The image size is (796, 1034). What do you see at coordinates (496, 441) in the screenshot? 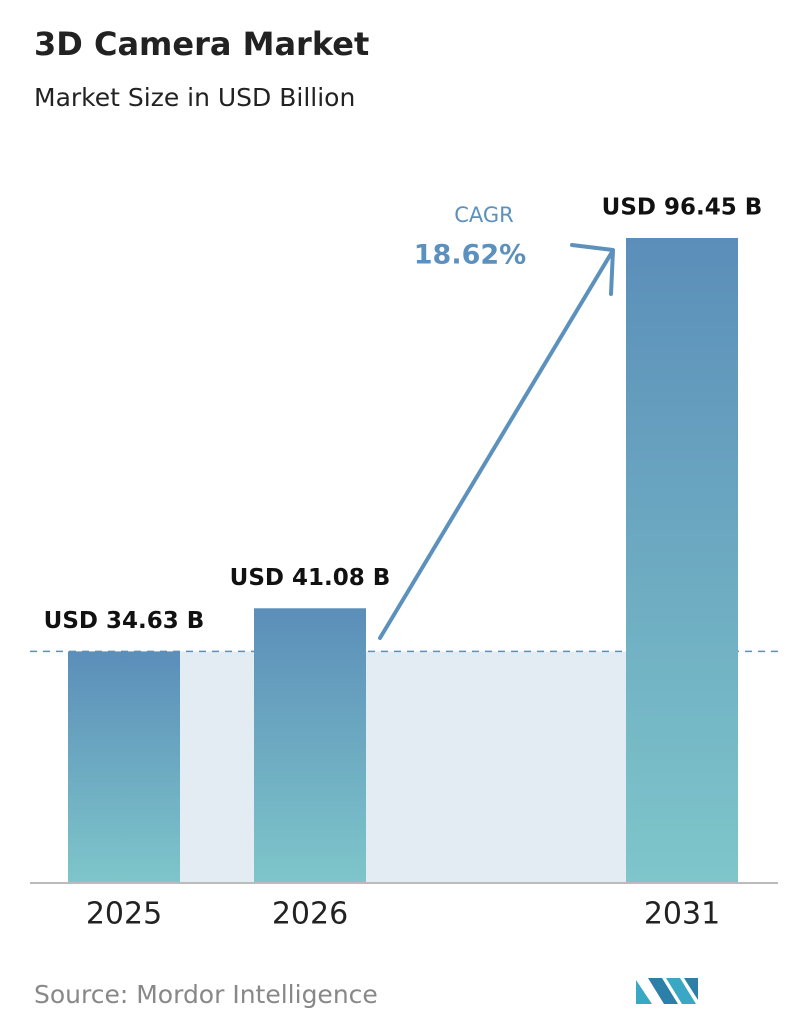
I see `cagr-arrow` at bounding box center [496, 441].